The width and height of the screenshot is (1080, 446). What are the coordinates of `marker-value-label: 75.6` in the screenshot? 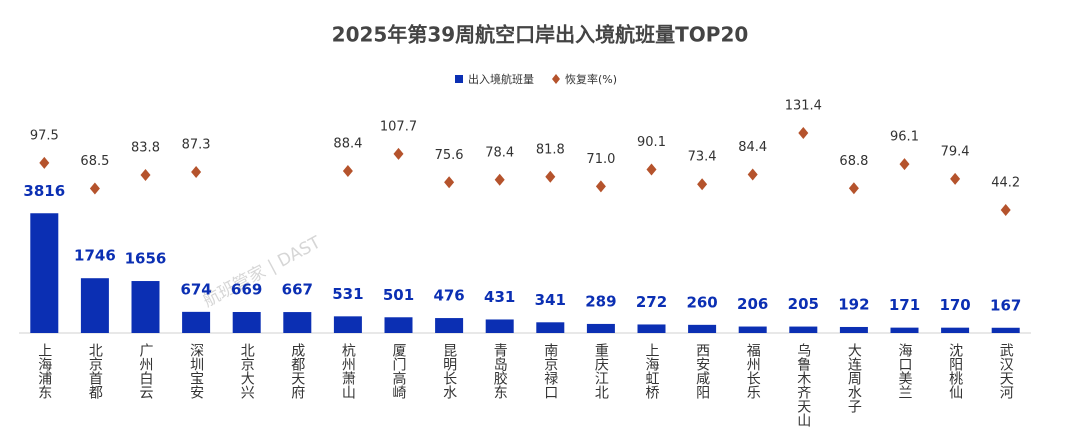 It's located at (449, 155).